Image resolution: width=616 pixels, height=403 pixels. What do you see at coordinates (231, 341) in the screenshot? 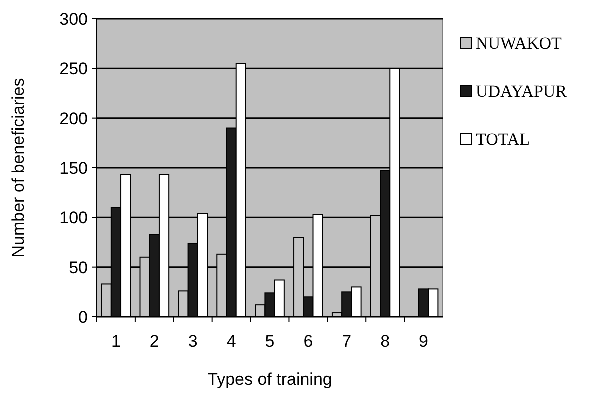
I see `x-tick-label: 4` at bounding box center [231, 341].